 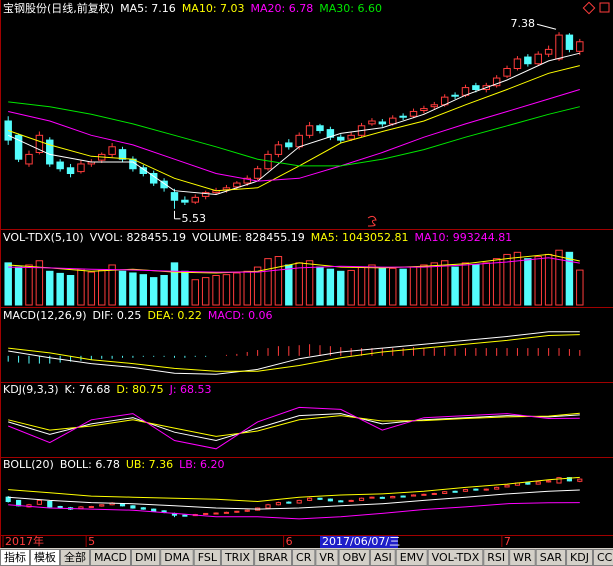 I want to click on tab-label: VR, so click(x=327, y=557).